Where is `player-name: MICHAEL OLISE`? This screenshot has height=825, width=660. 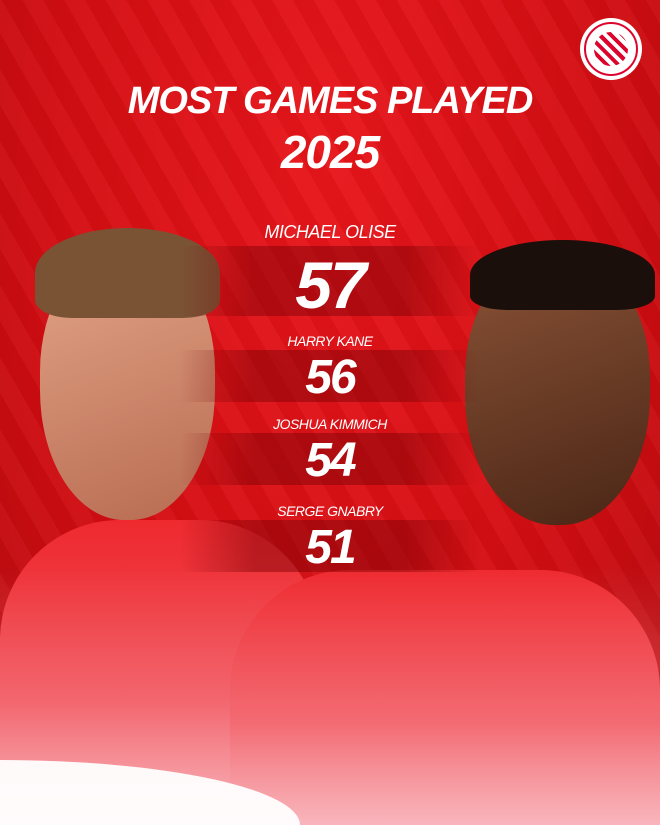
player-name: MICHAEL OLISE is located at coordinates (330, 232).